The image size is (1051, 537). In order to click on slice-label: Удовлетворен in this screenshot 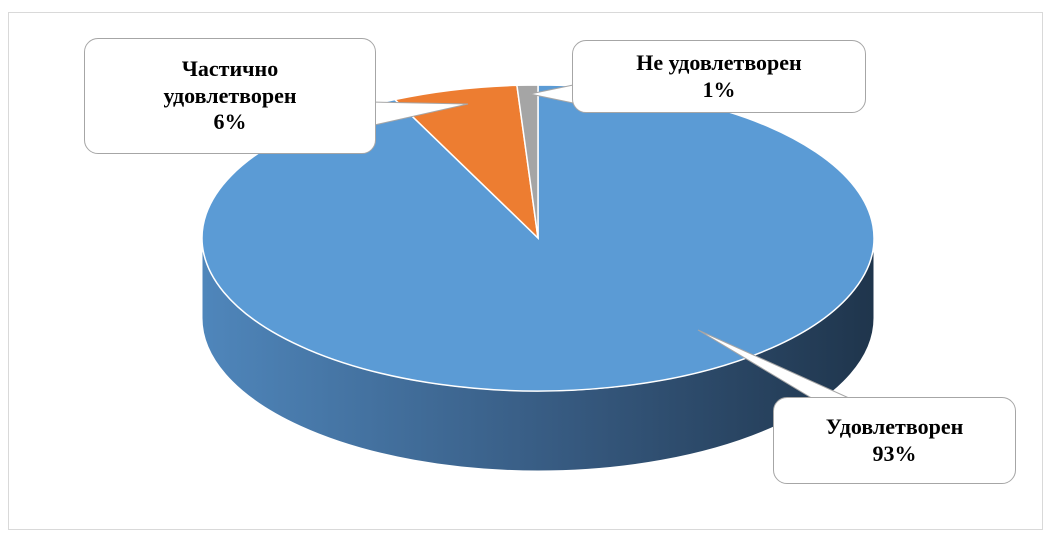, I will do `click(894, 427)`.